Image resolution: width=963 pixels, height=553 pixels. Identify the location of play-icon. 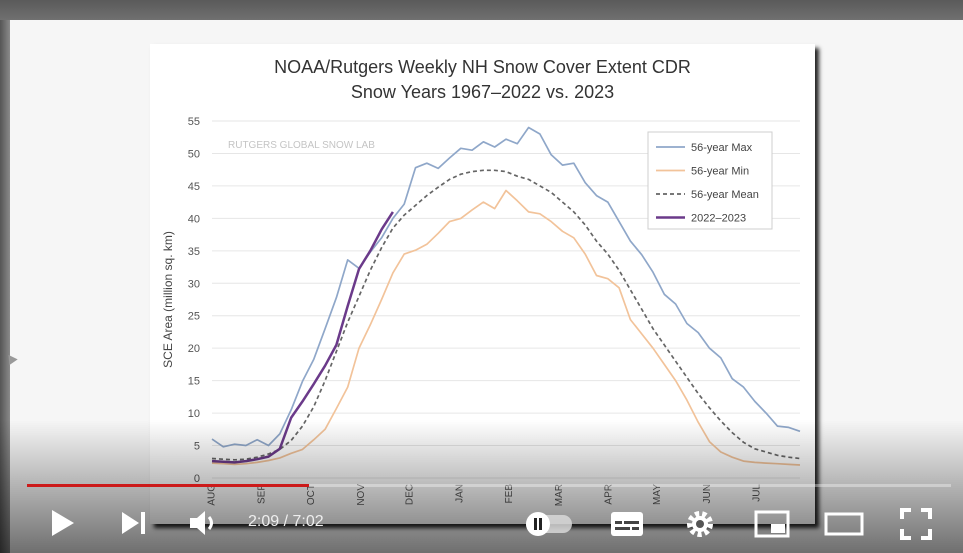
(63, 523).